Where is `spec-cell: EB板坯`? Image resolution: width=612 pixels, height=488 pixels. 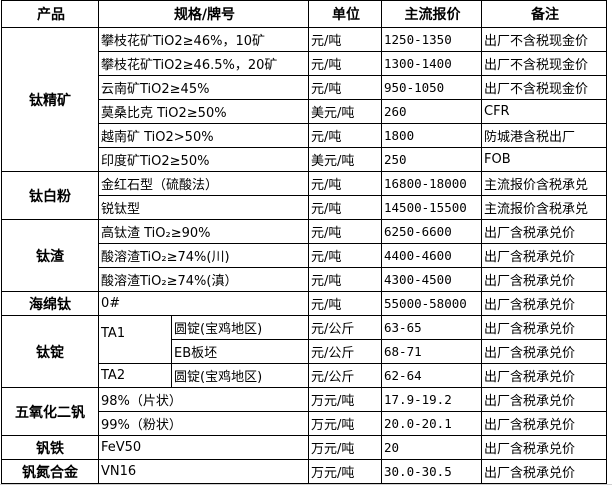
spec-cell: EB板坯 is located at coordinates (240, 351).